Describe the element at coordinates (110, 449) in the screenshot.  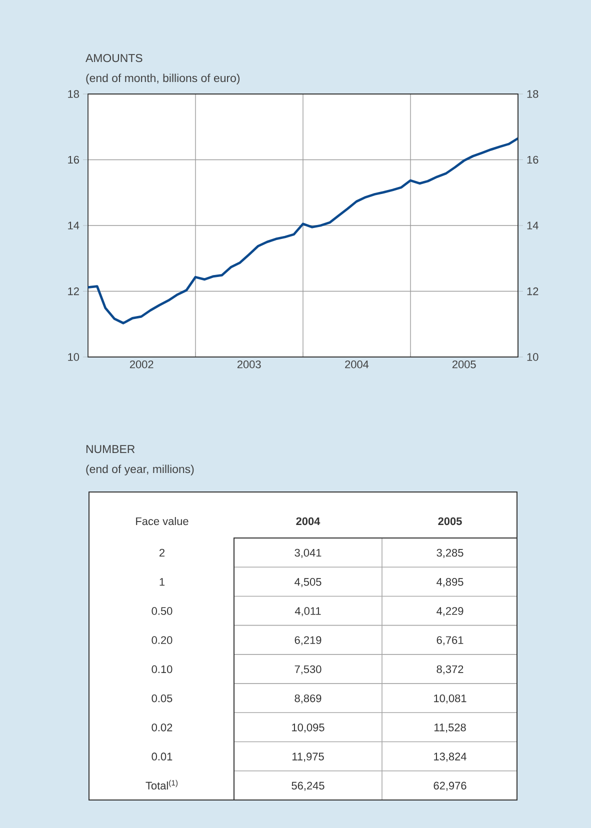
I see `text: NUMBER` at that location.